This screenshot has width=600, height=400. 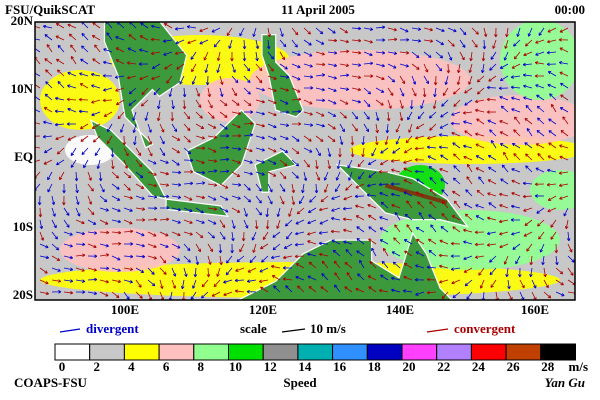 What do you see at coordinates (293, 330) in the screenshot?
I see `scale-arrow` at bounding box center [293, 330].